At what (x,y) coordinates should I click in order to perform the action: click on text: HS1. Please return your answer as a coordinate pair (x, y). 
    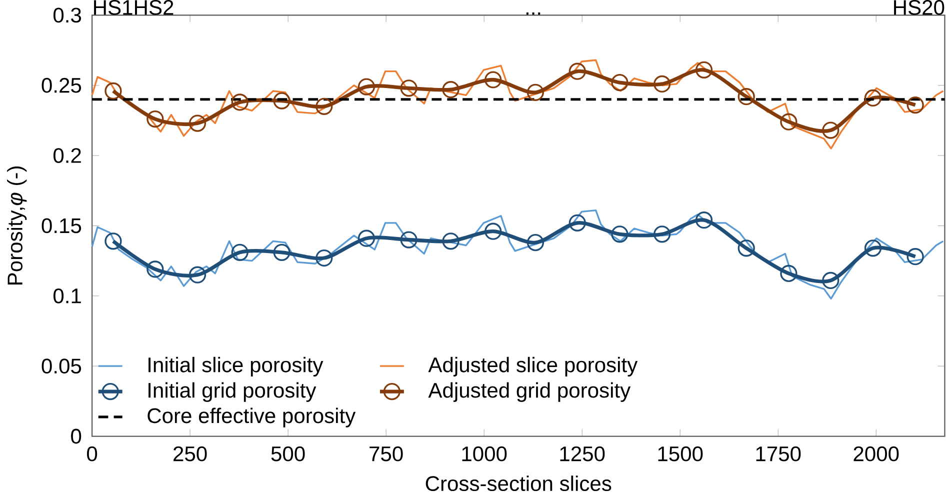
    Looking at the image, I should click on (113, 7).